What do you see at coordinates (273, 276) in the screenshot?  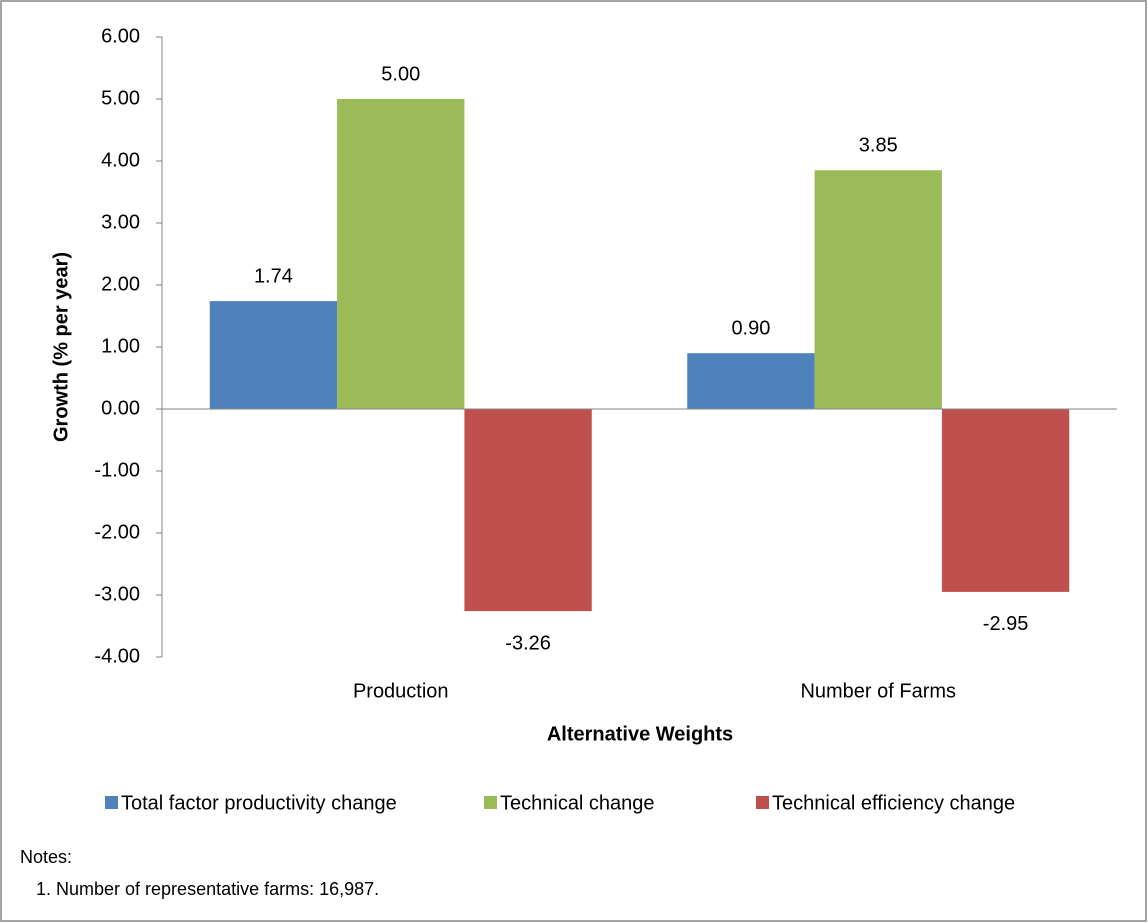 I see `data-label: 1.74` at bounding box center [273, 276].